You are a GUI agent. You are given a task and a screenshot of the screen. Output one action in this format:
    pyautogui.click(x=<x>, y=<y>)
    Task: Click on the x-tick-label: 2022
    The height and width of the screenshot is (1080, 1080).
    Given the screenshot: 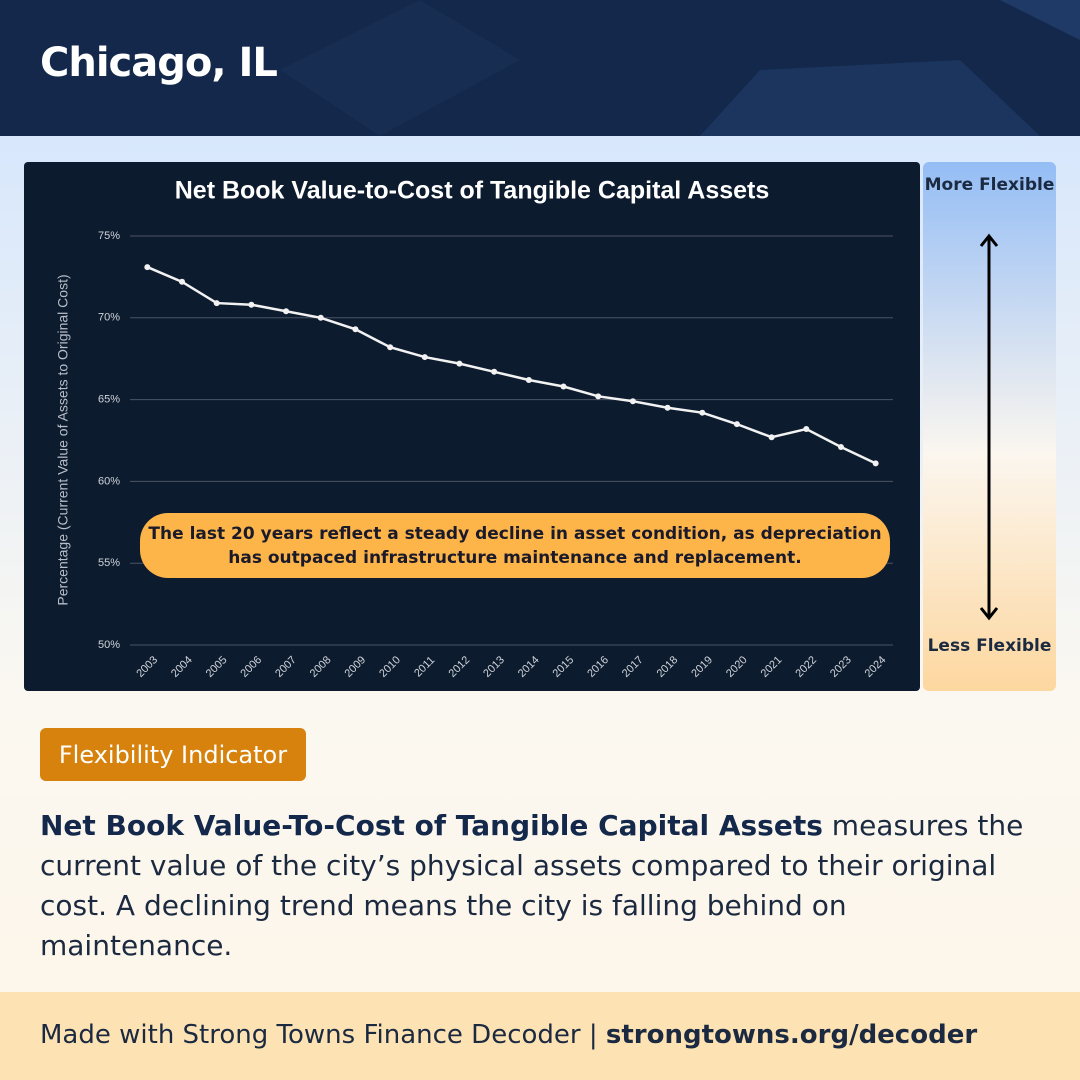 What is the action you would take?
    pyautogui.click(x=806, y=667)
    